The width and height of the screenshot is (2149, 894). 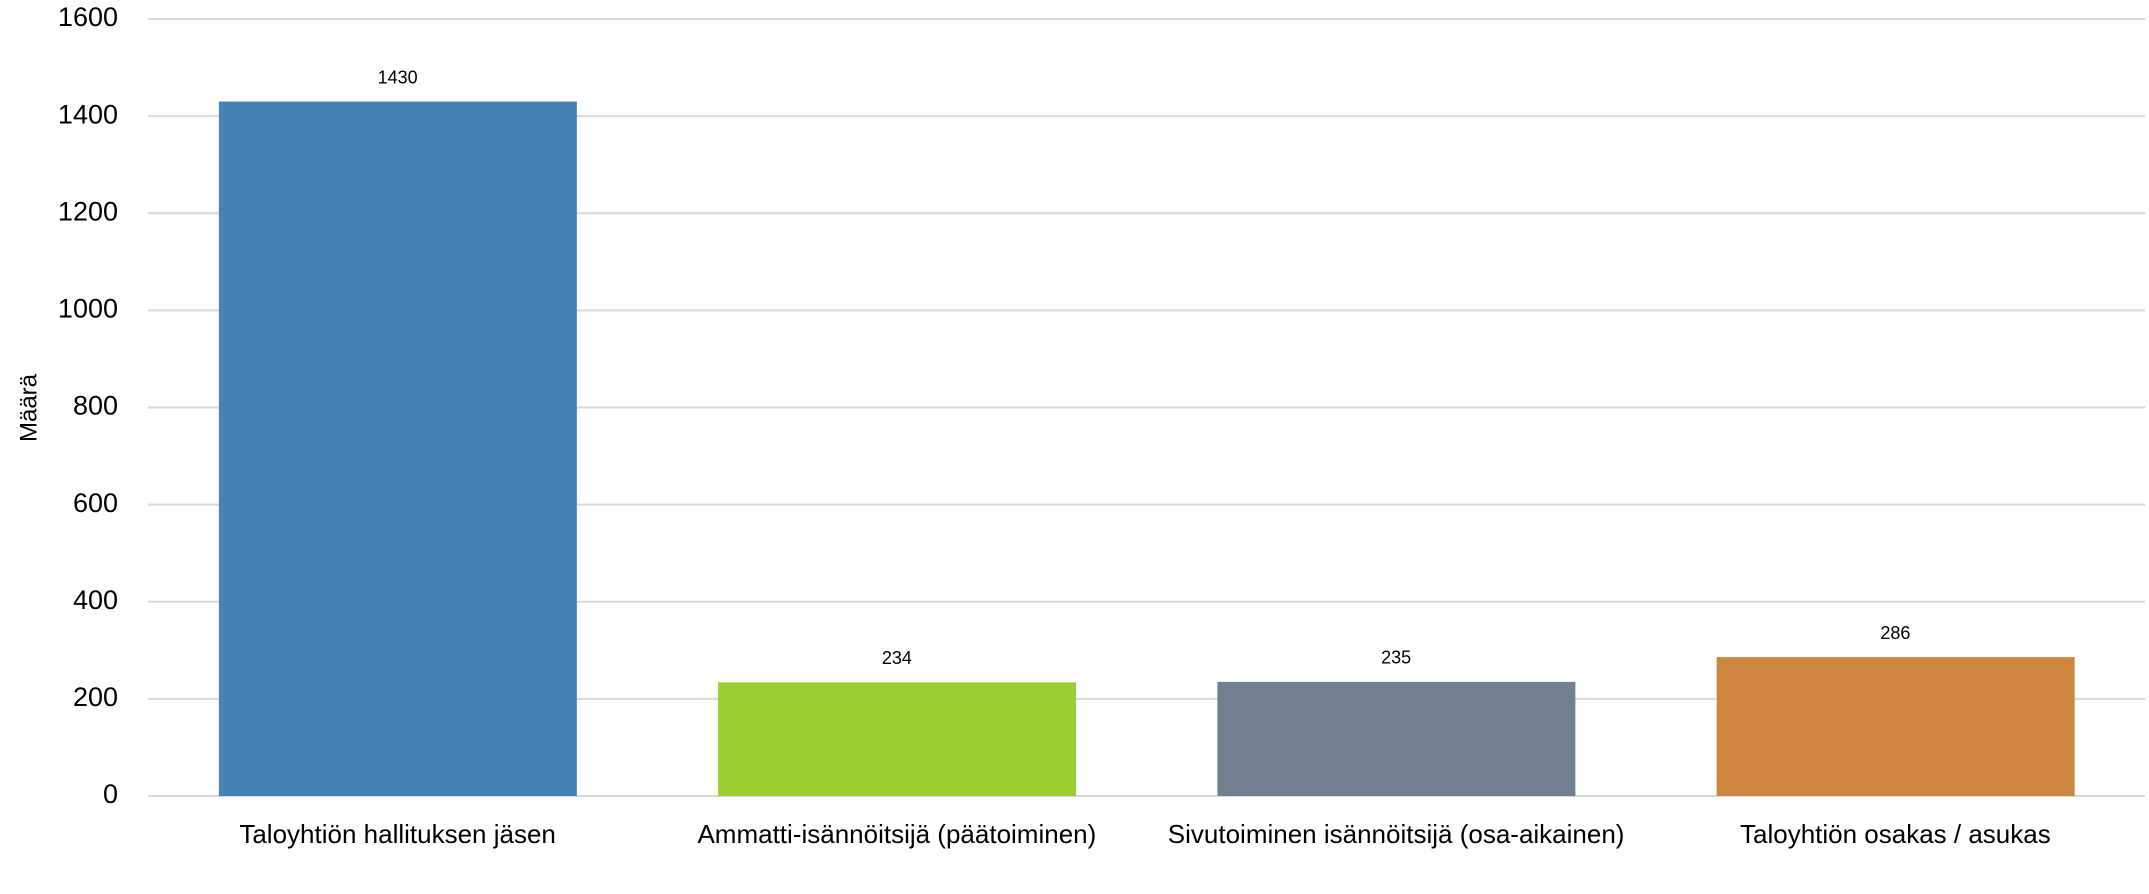 I want to click on data-label: 234, so click(x=897, y=658).